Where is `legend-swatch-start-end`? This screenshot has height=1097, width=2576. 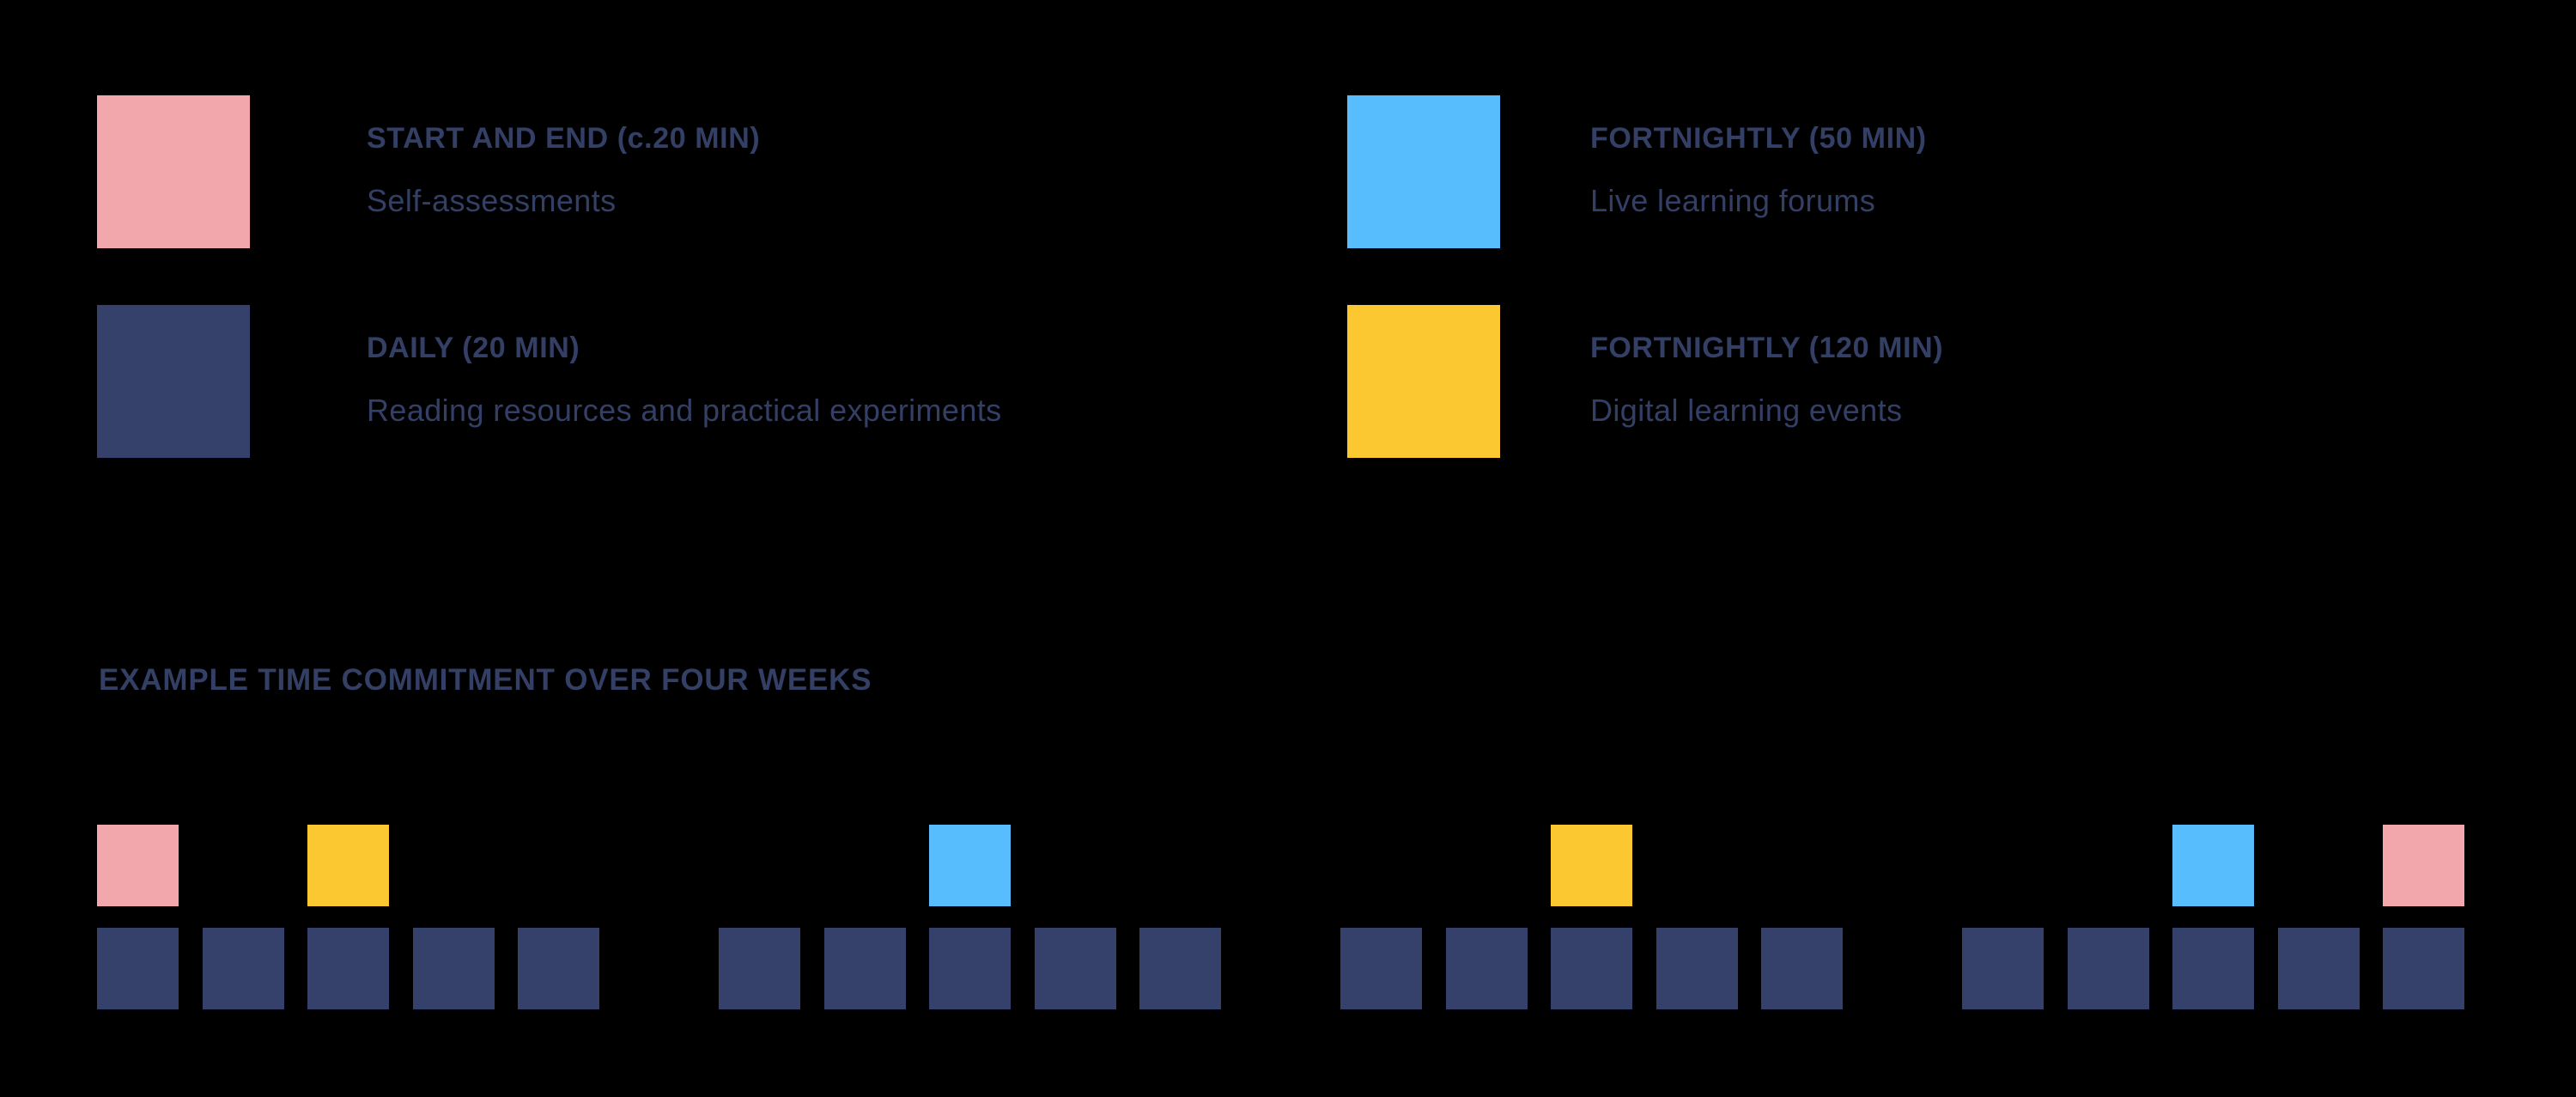 legend-swatch-start-end is located at coordinates (174, 172).